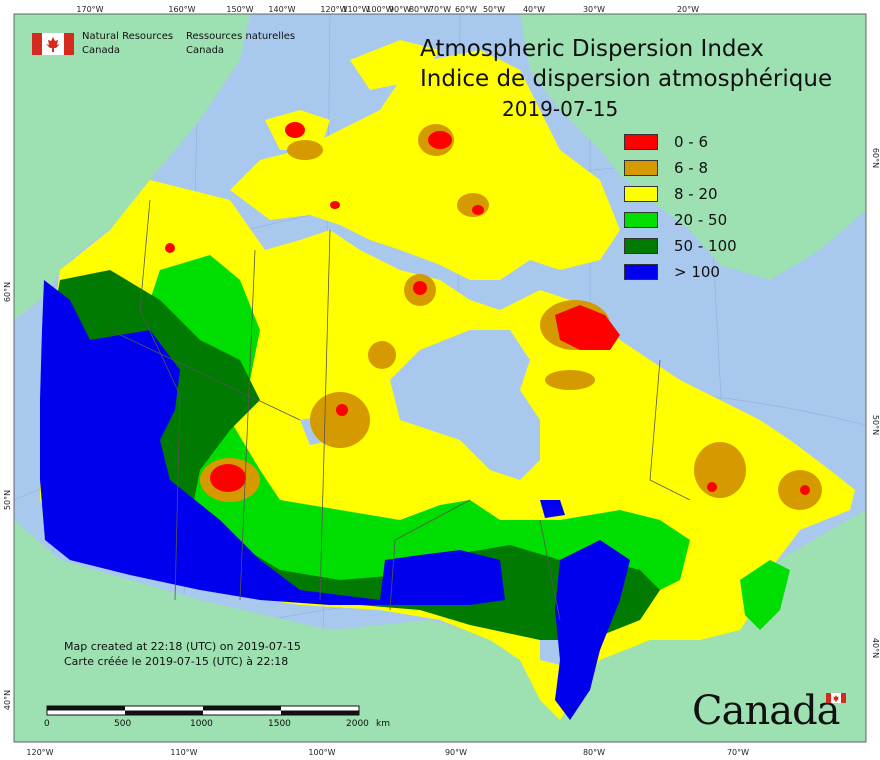 The width and height of the screenshot is (880, 760). What do you see at coordinates (697, 272) in the screenshot?
I see `legend-label: > 100` at bounding box center [697, 272].